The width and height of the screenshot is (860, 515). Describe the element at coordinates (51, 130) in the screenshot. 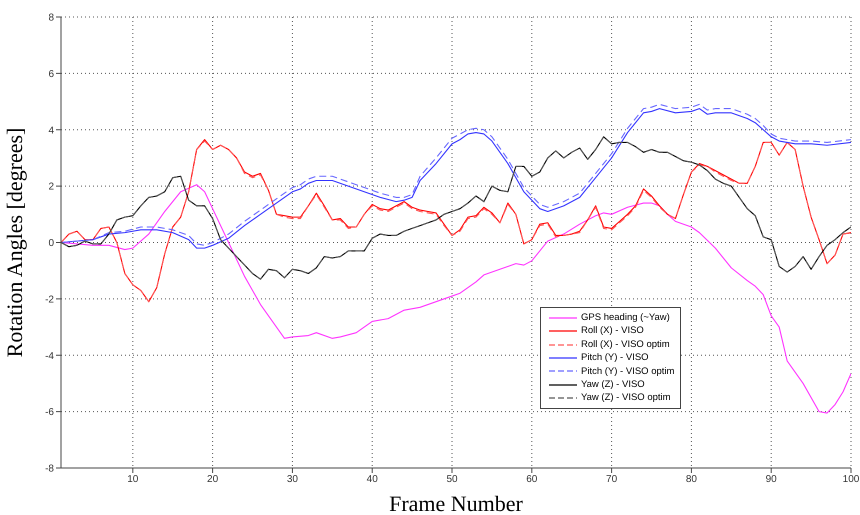

I see `y-tick-label: 4` at that location.